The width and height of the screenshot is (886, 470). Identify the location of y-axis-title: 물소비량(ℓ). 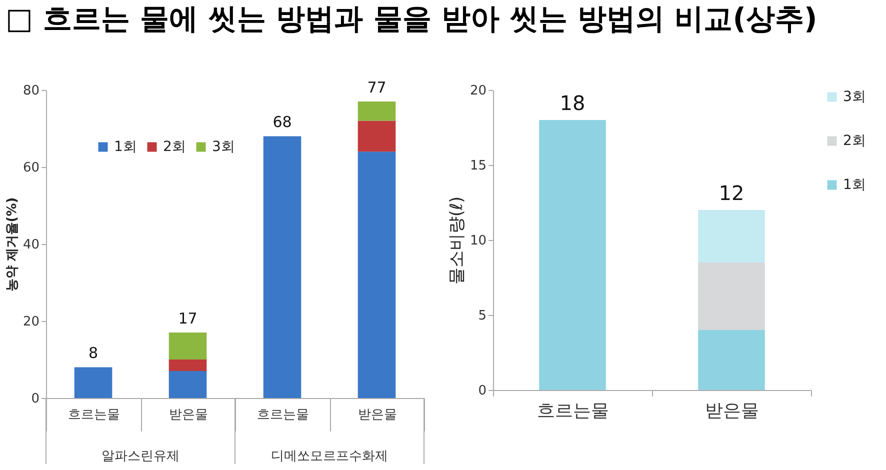
(456, 240).